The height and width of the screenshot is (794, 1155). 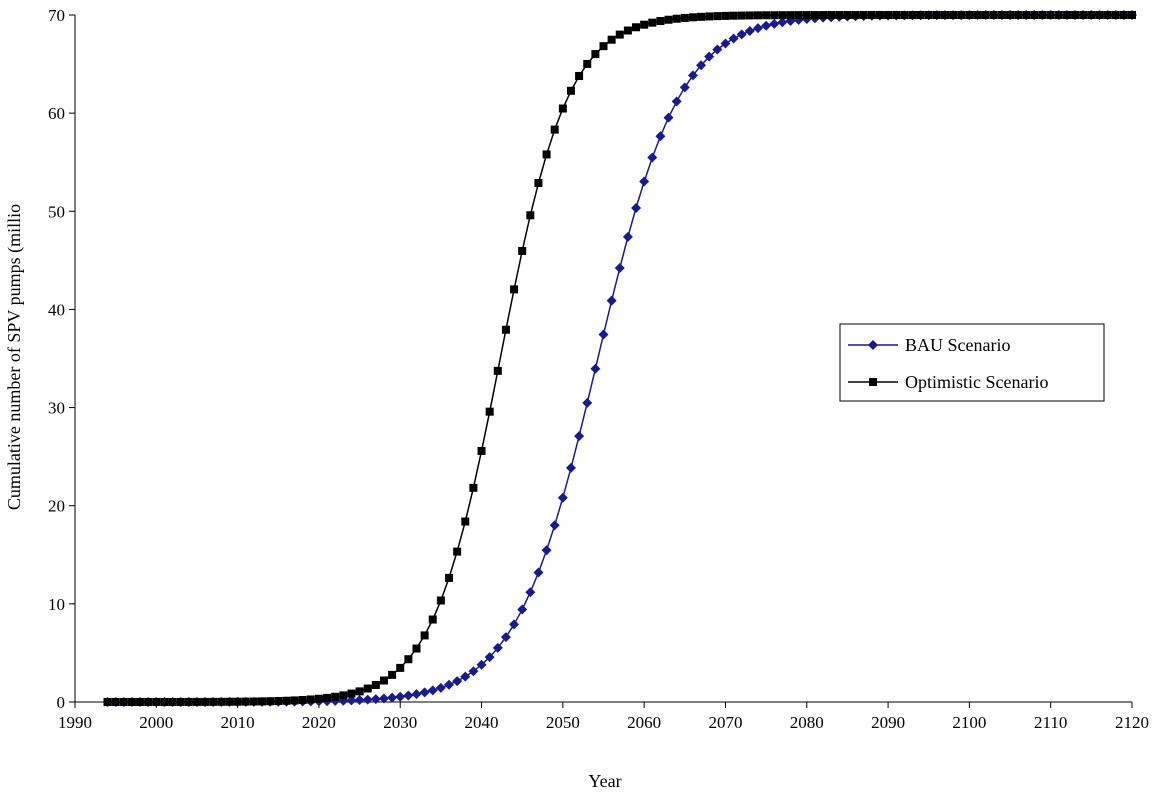 I want to click on y-tick-label: 30, so click(x=56, y=408).